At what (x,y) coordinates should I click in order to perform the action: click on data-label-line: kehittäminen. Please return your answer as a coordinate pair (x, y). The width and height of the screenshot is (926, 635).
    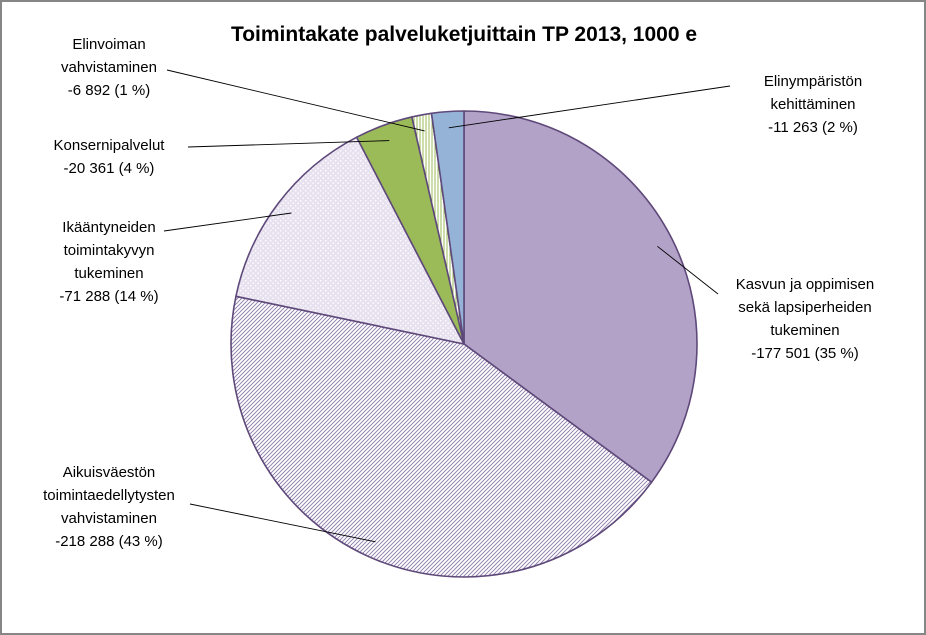
    Looking at the image, I should click on (812, 104).